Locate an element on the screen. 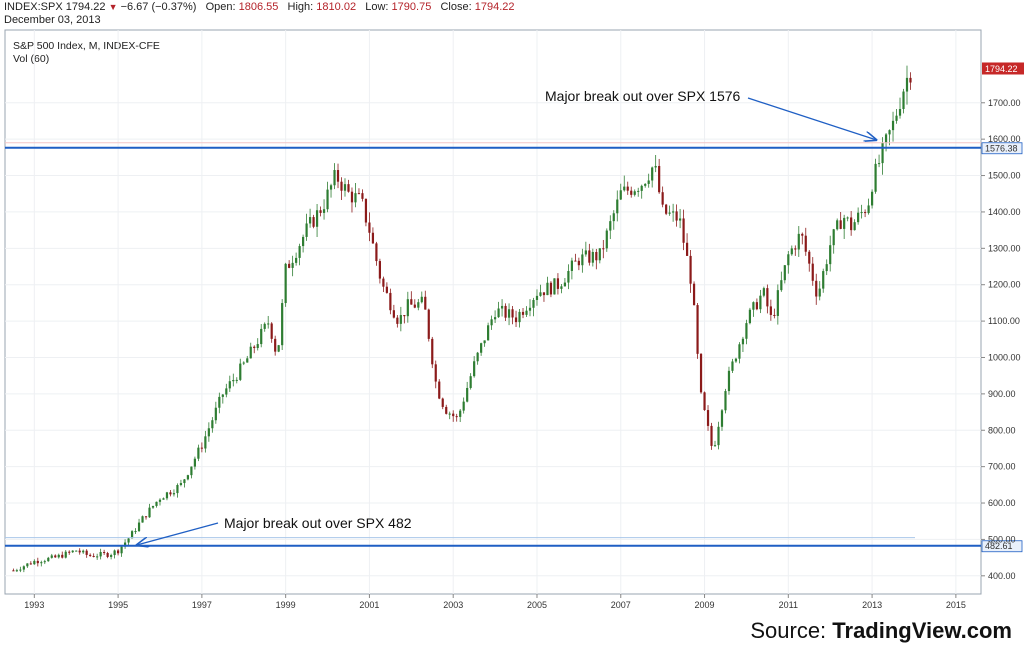  low-label: Low: is located at coordinates (377, 7).